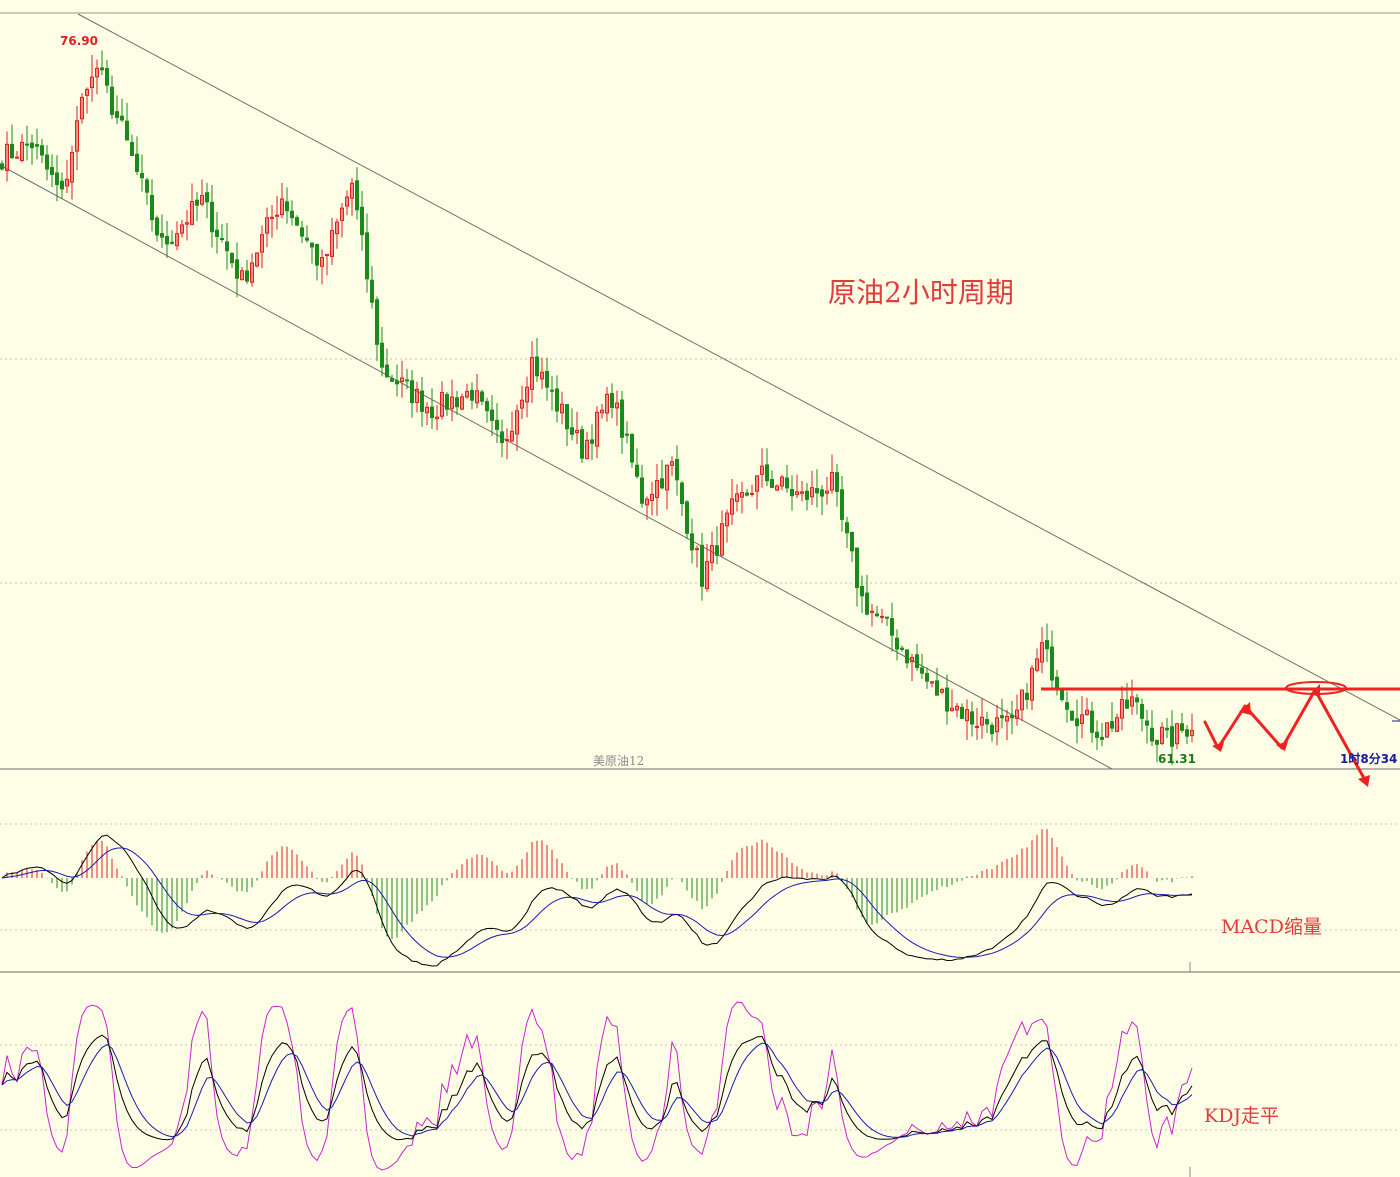  I want to click on symbol-label: 美原油12, so click(618, 761).